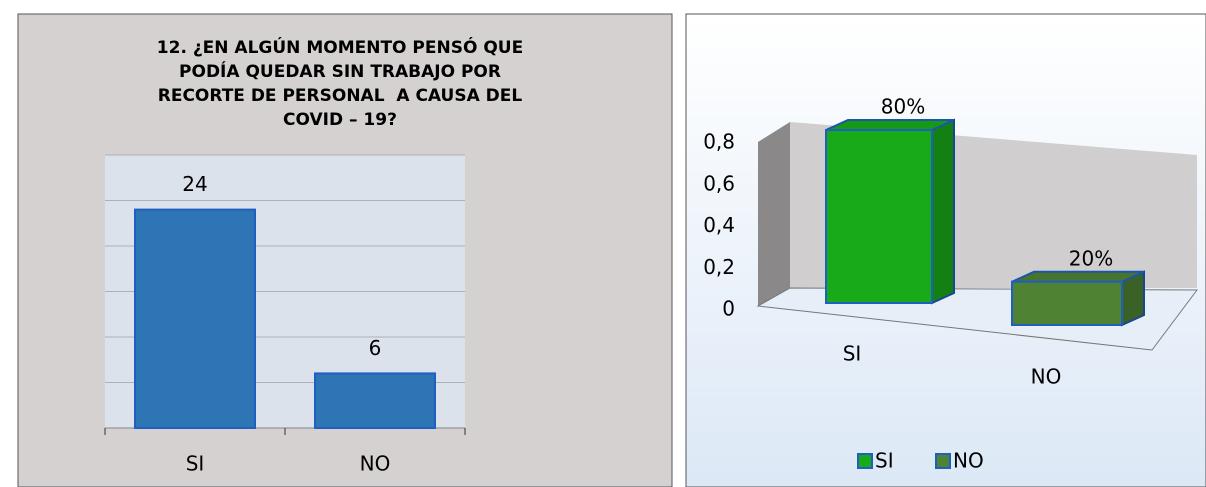 The image size is (1206, 487). I want to click on y-tick-label: 0,2, so click(719, 267).